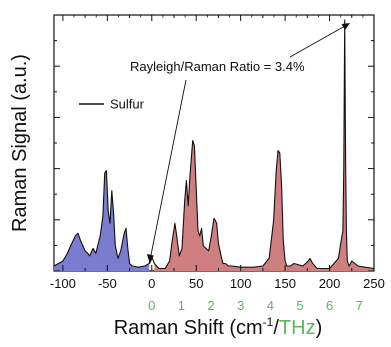  I want to click on x-tick-label: -100, so click(63, 283).